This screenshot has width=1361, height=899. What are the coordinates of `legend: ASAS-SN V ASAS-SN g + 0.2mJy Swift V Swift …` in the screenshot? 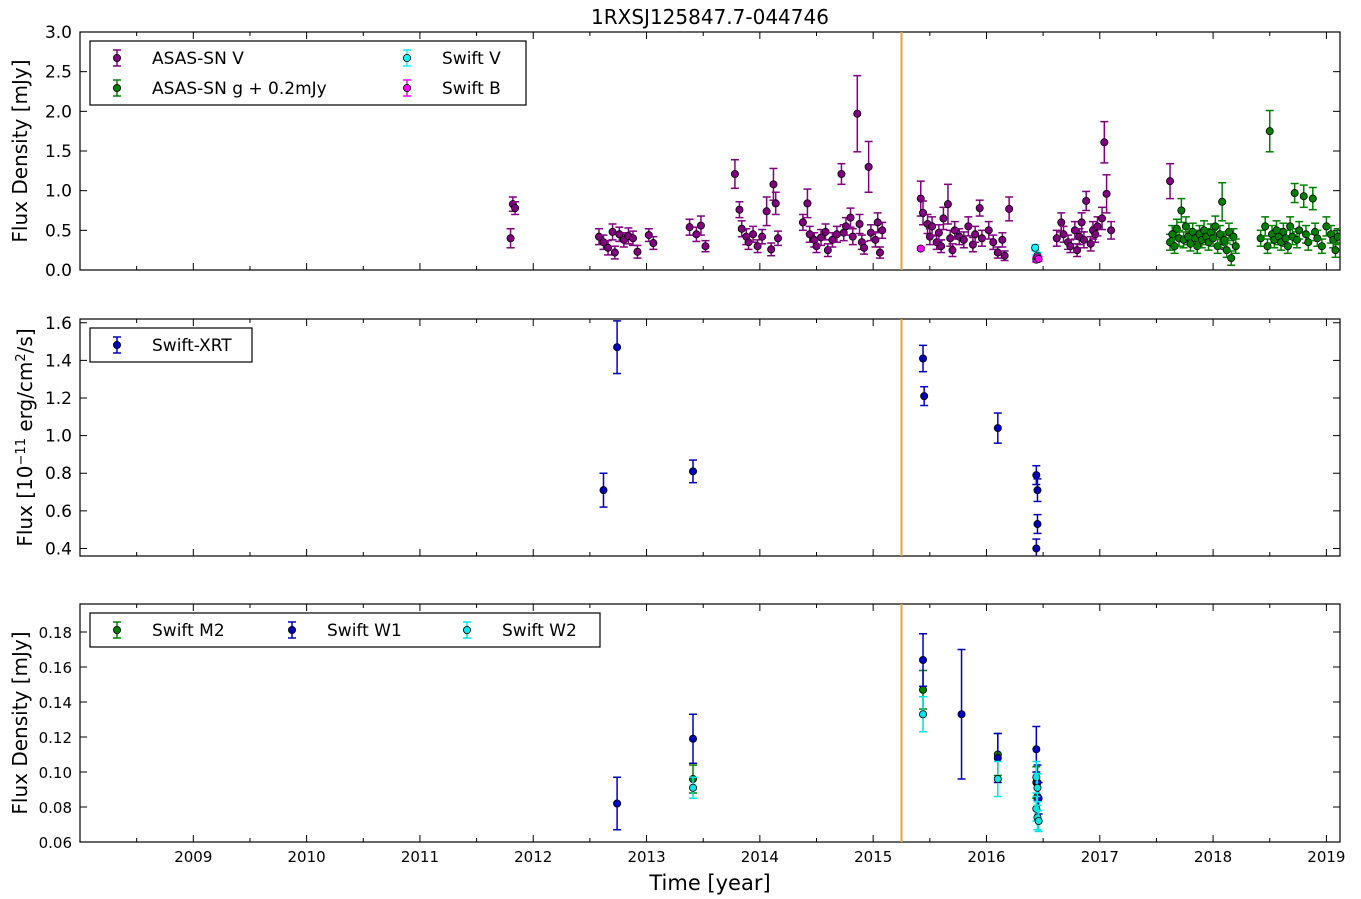 It's located at (308, 73).